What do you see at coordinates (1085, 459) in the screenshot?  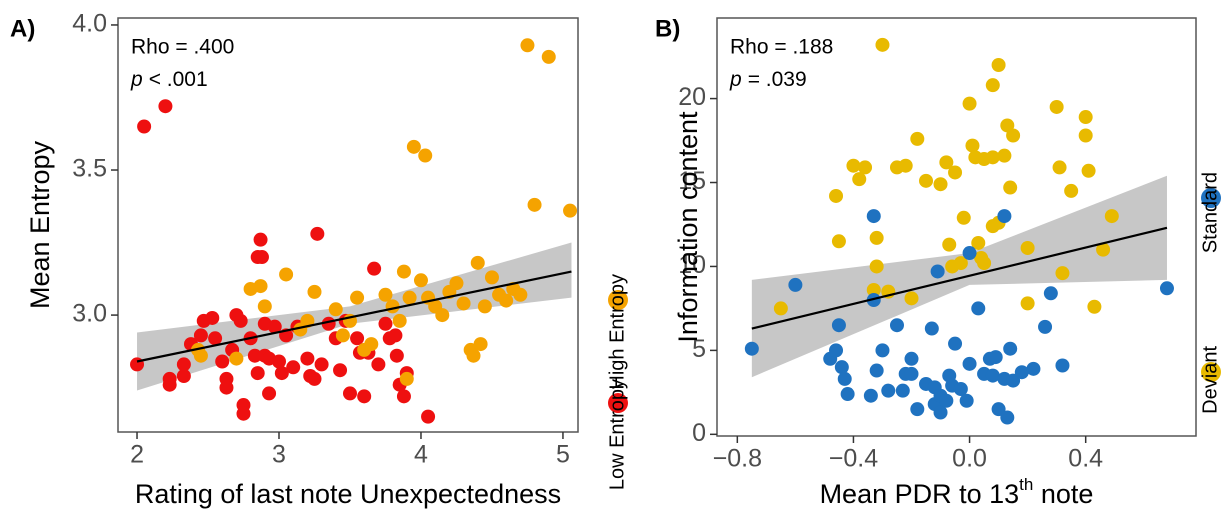 I see `x-tick-label: 0.4` at bounding box center [1085, 459].